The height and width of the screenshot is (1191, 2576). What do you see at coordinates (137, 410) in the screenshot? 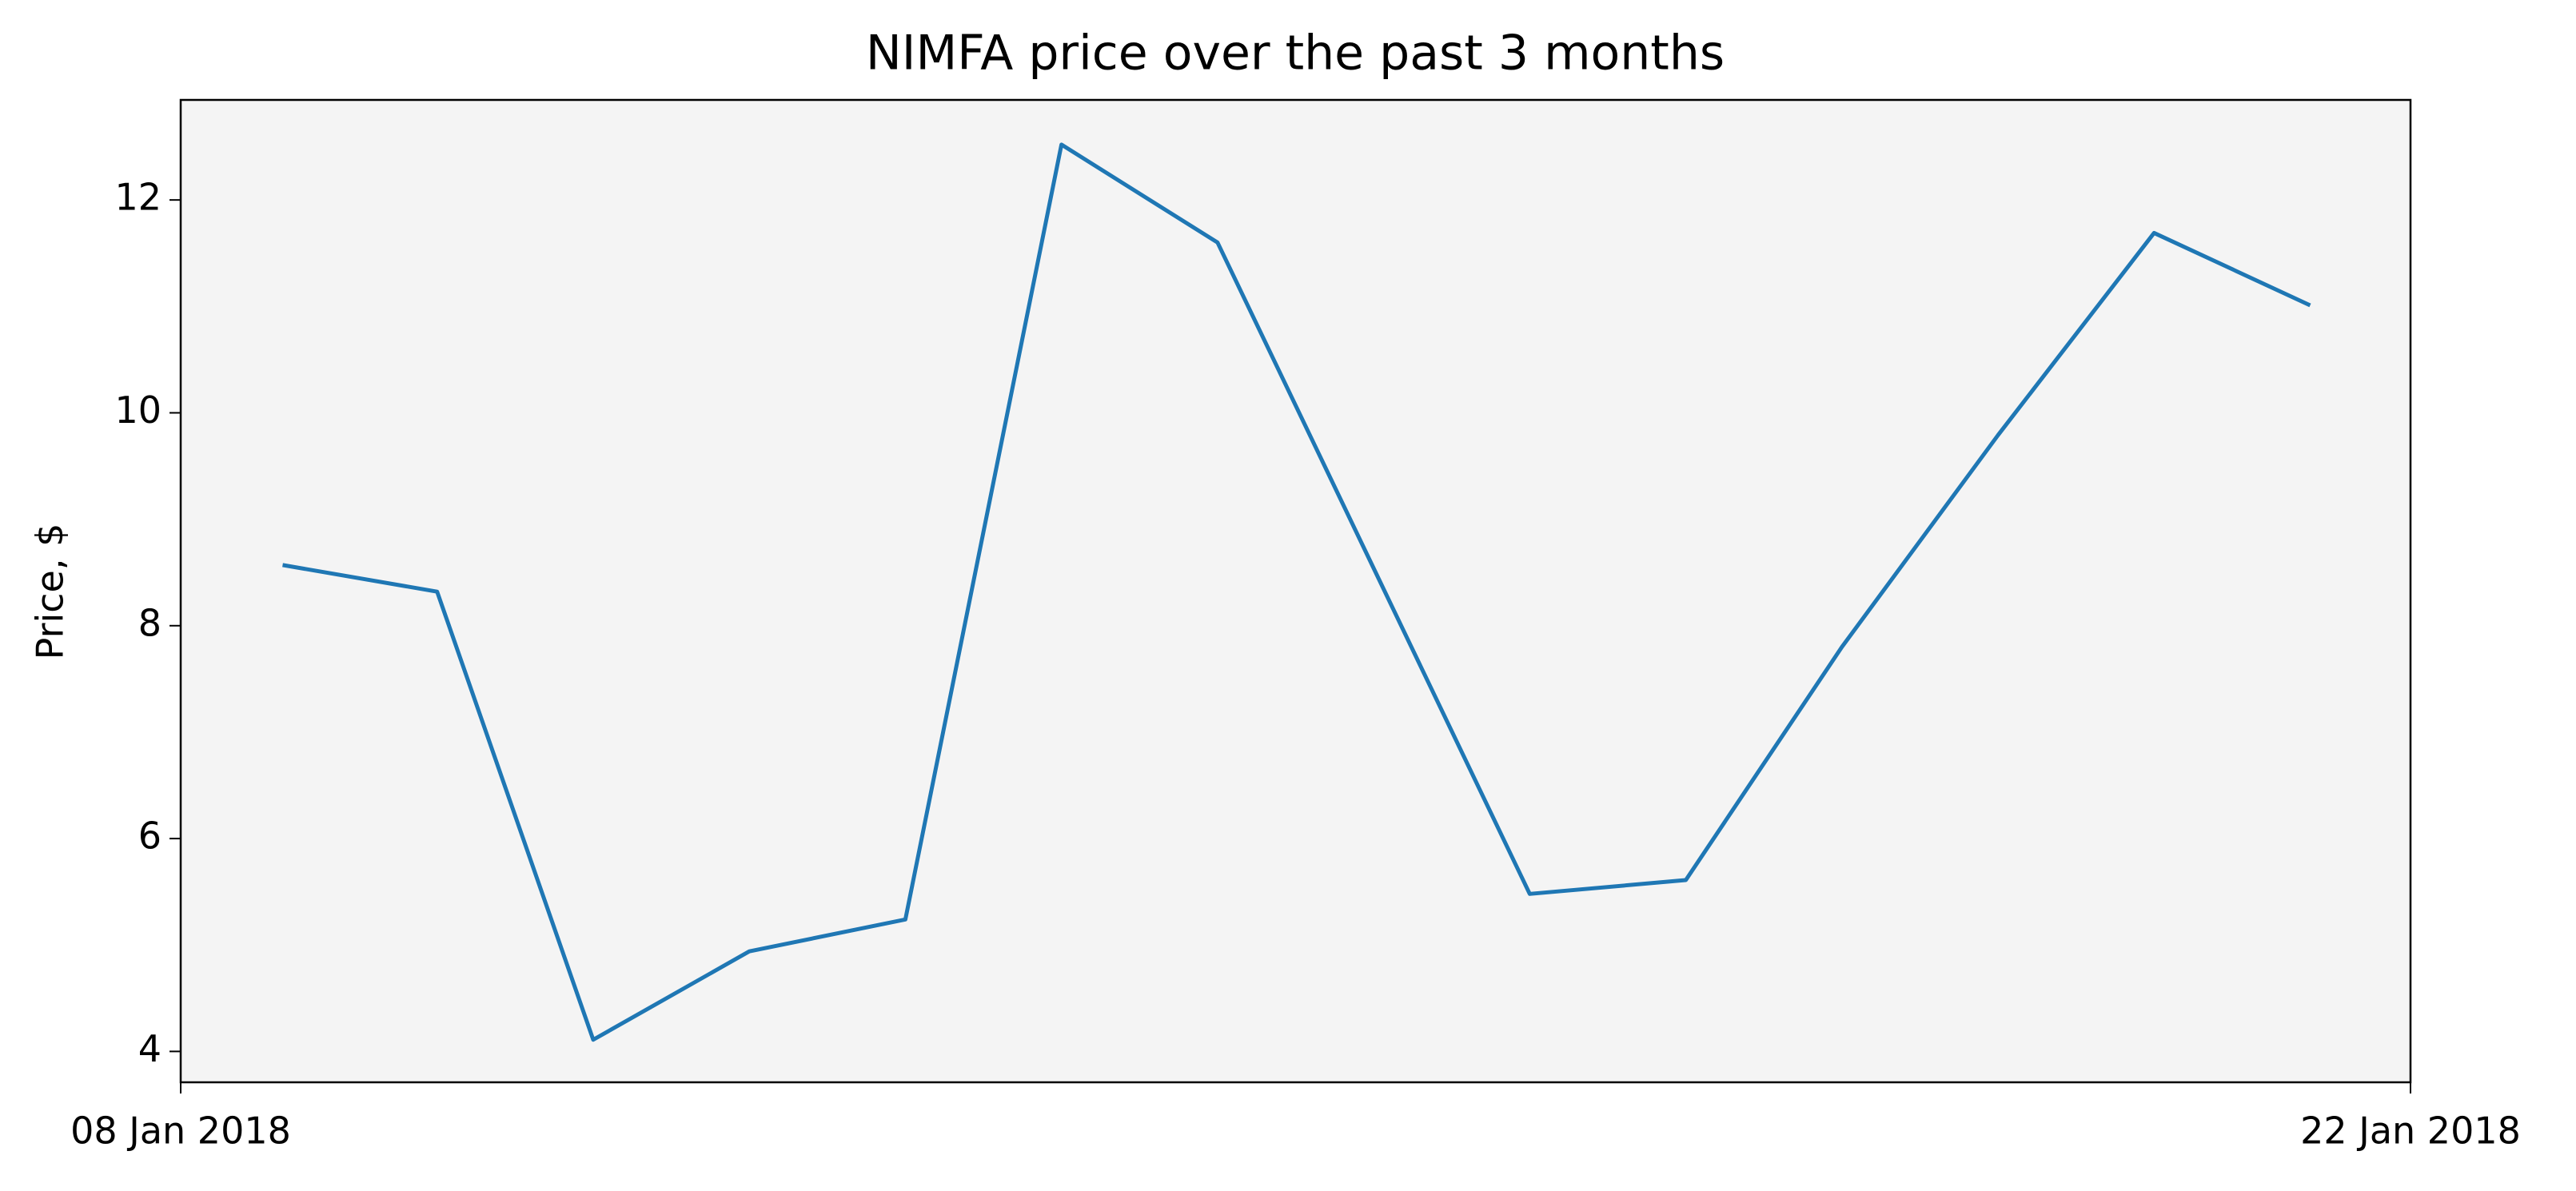
I see `y-tick-label: 10` at bounding box center [137, 410].